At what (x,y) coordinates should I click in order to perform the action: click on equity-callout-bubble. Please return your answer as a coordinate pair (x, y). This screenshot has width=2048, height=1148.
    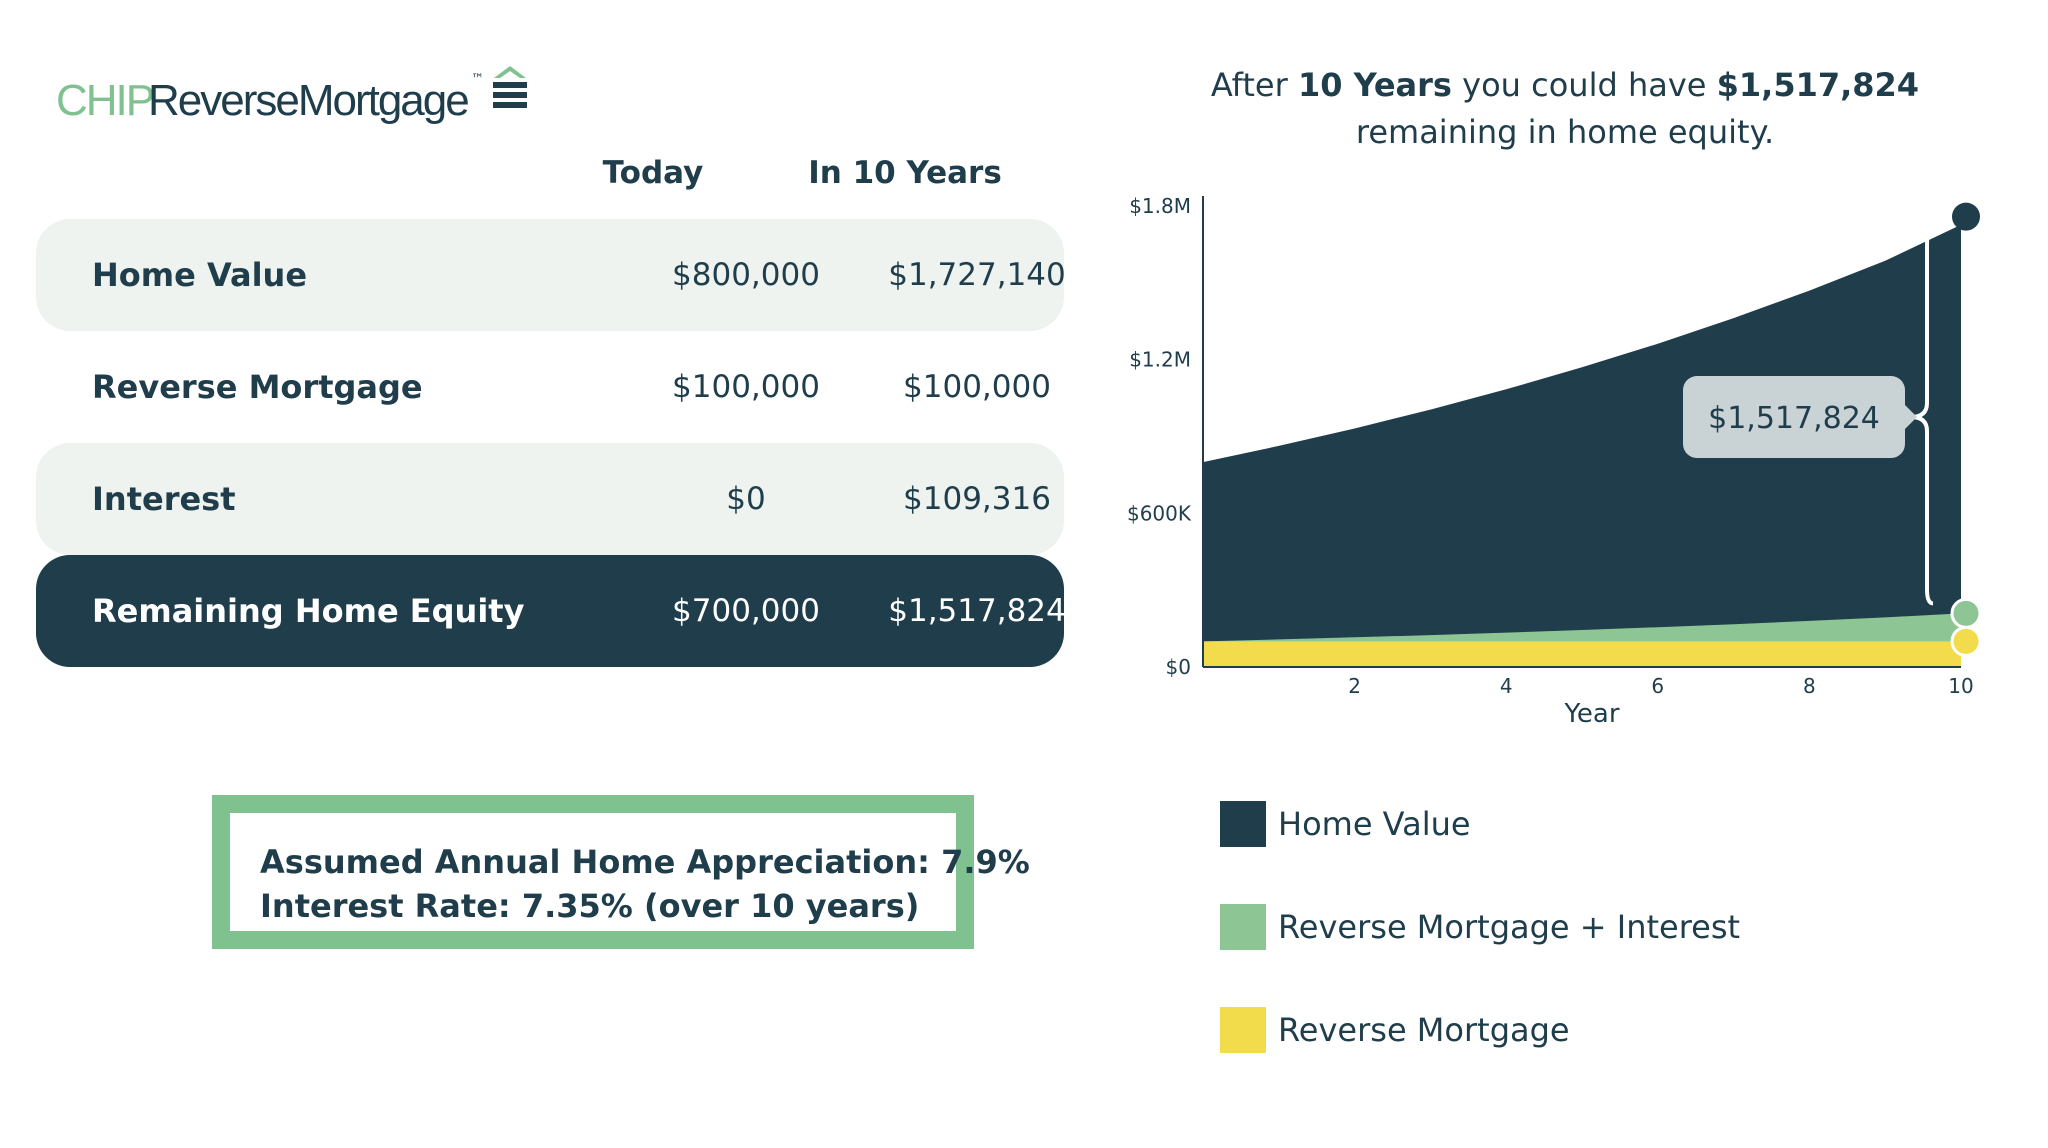
    Looking at the image, I should click on (1794, 417).